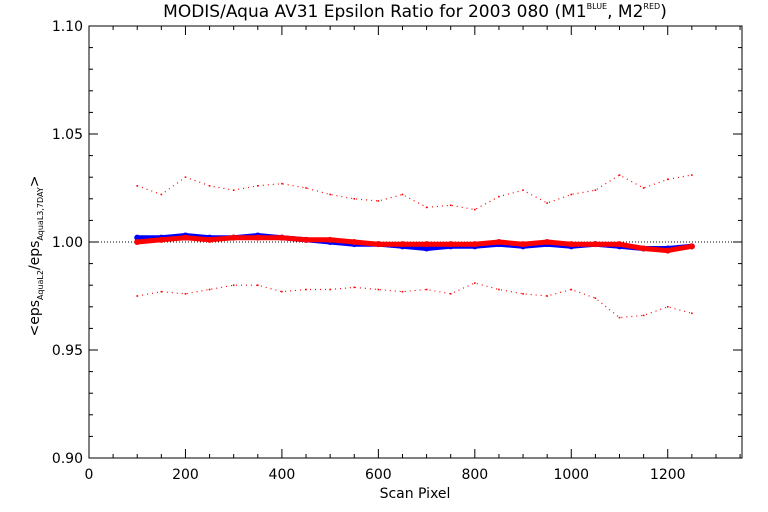 This screenshot has height=512, width=768. I want to click on red-upper-bound-series, so click(414, 192).